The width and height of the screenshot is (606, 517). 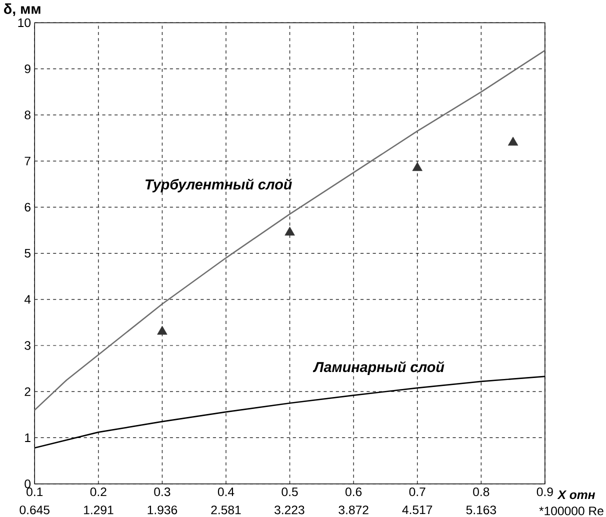 What do you see at coordinates (289, 509) in the screenshot?
I see `x2-tick-label: 3.223` at bounding box center [289, 509].